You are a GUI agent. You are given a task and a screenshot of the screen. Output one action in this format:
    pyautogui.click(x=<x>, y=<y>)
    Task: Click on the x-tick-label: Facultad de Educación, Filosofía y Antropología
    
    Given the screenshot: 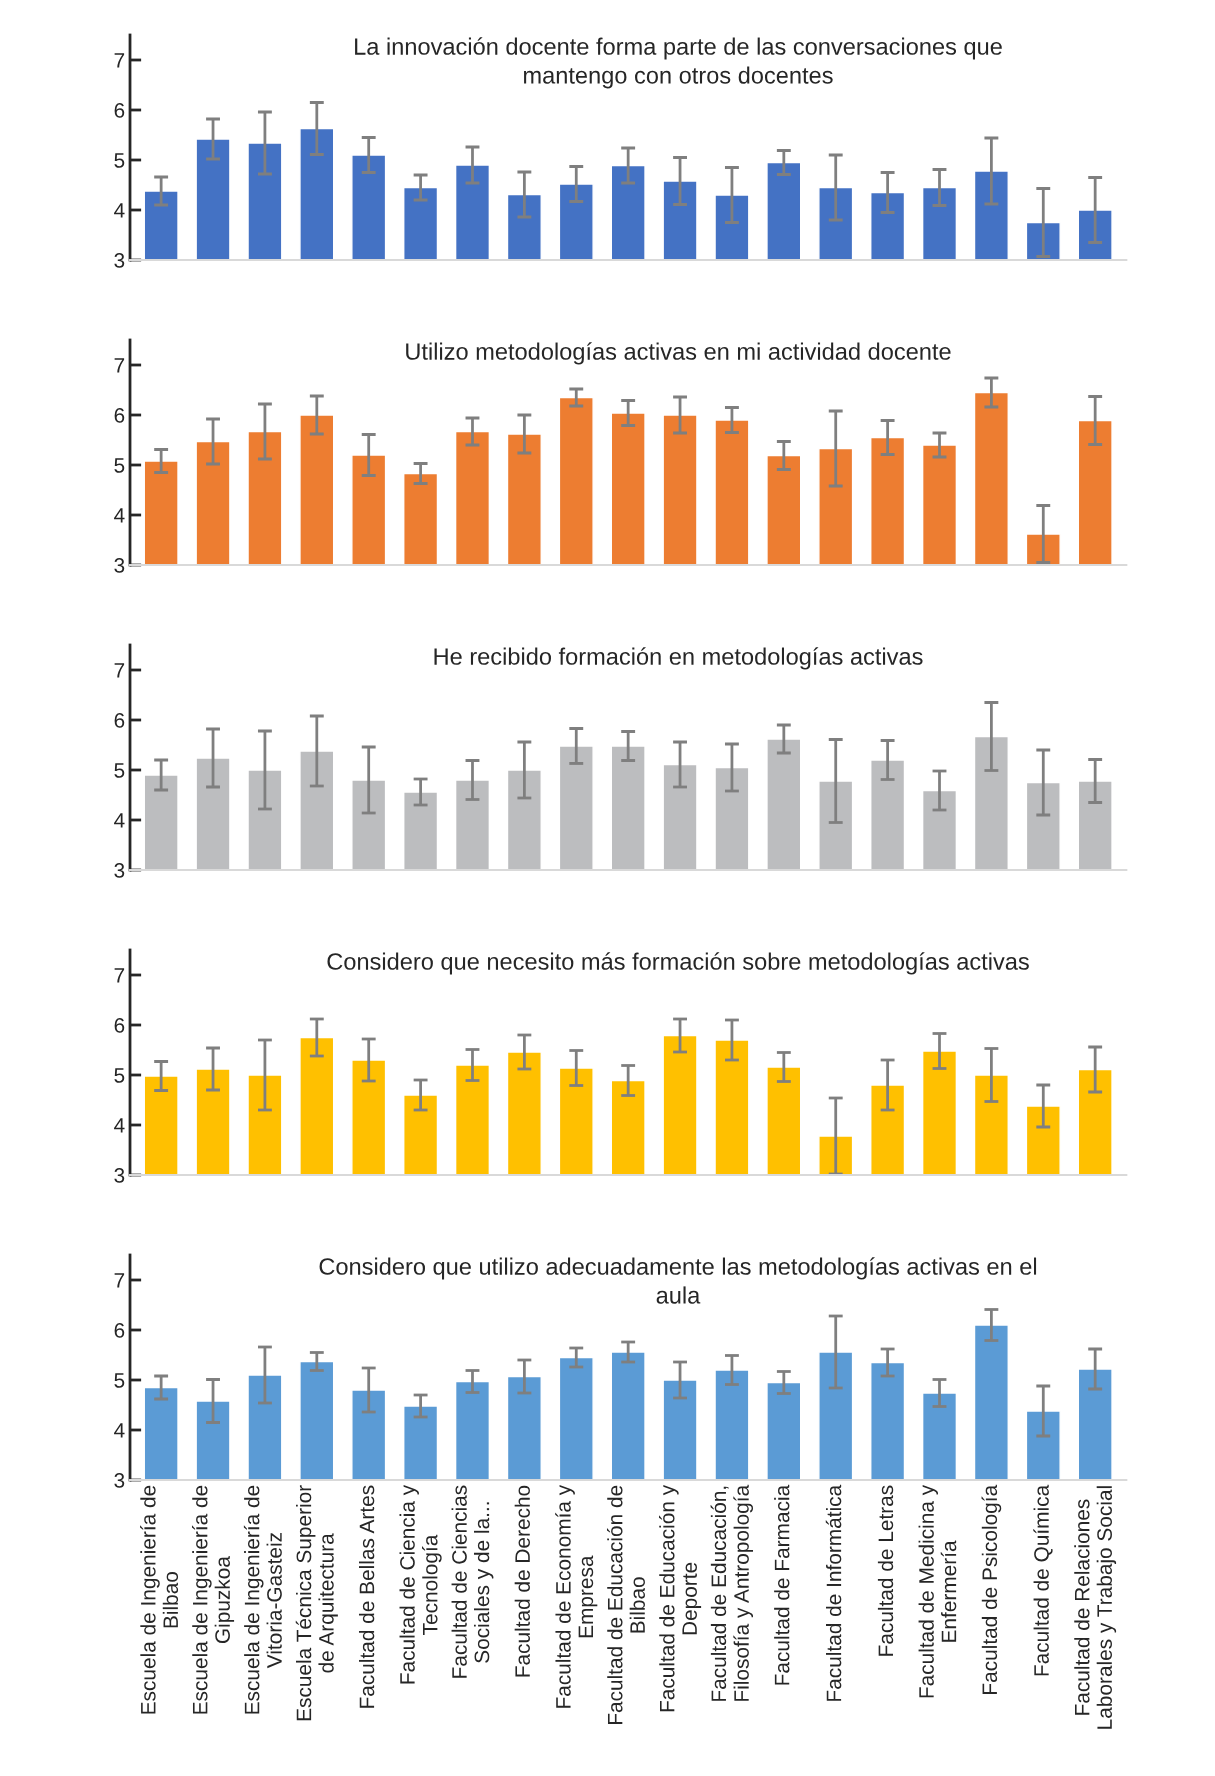 What is the action you would take?
    pyautogui.click(x=732, y=1592)
    